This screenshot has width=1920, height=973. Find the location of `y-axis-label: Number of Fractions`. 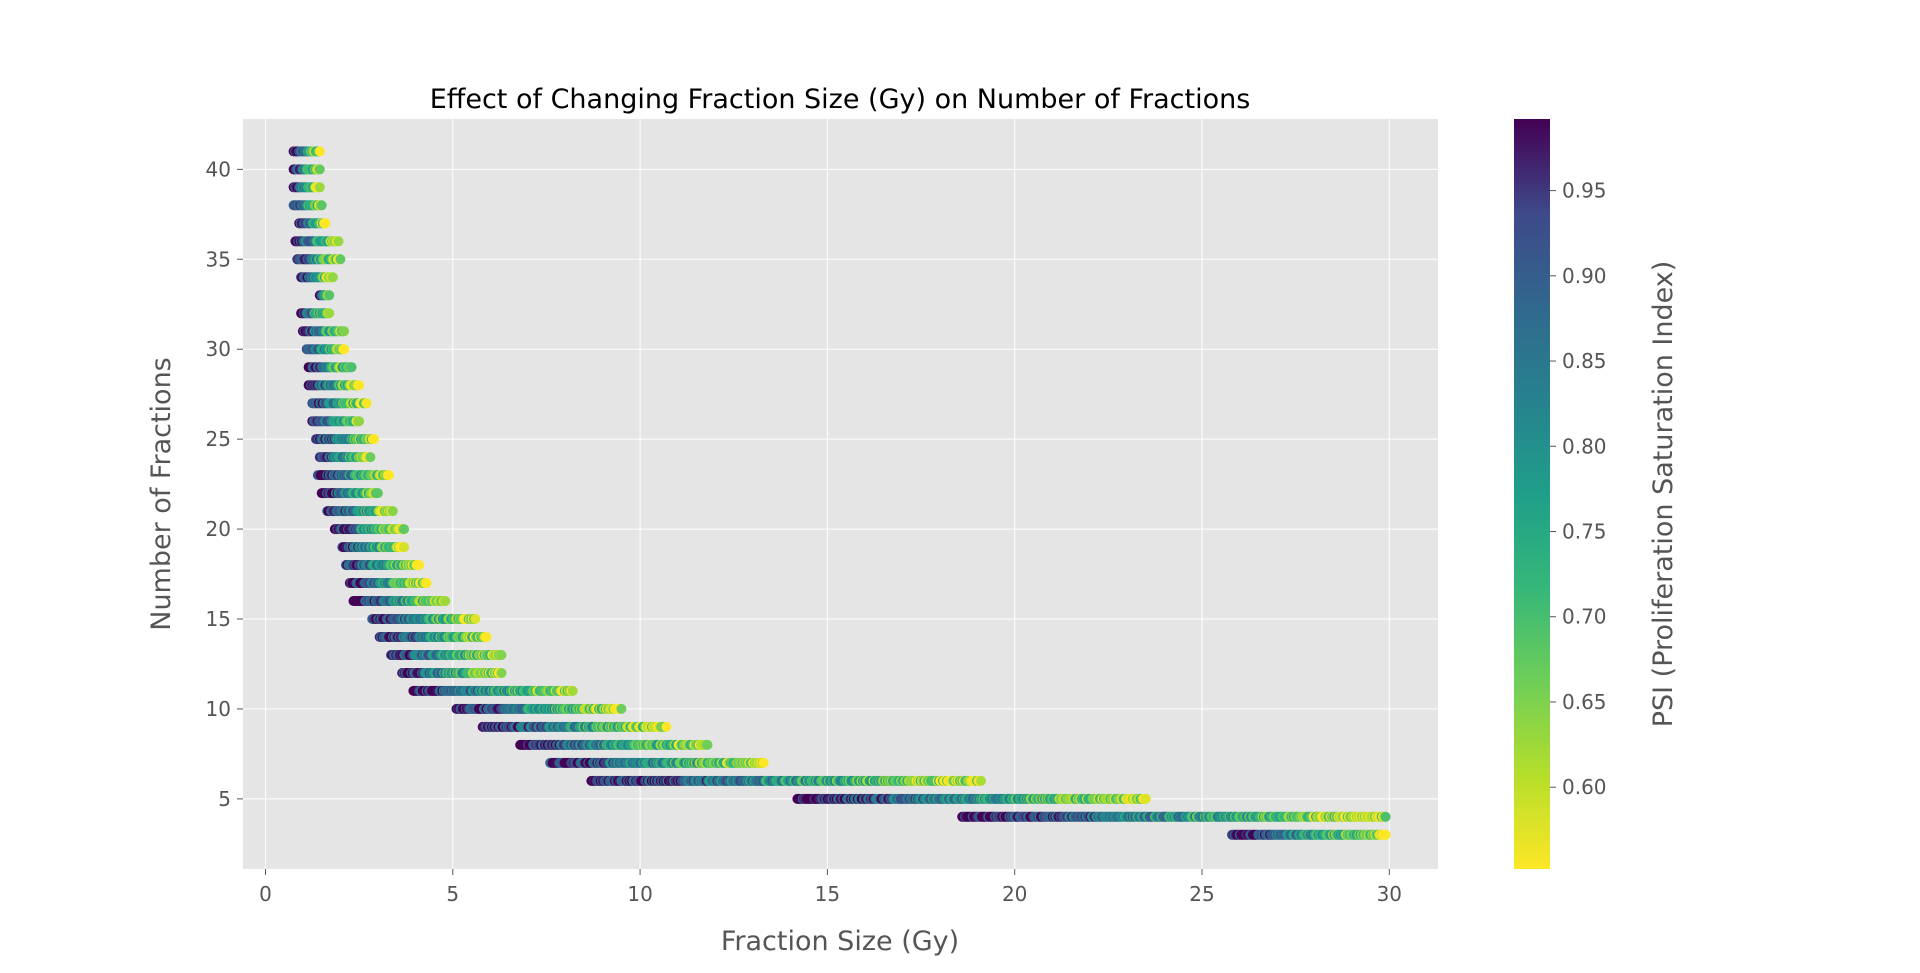

y-axis-label: Number of Fractions is located at coordinates (161, 494).